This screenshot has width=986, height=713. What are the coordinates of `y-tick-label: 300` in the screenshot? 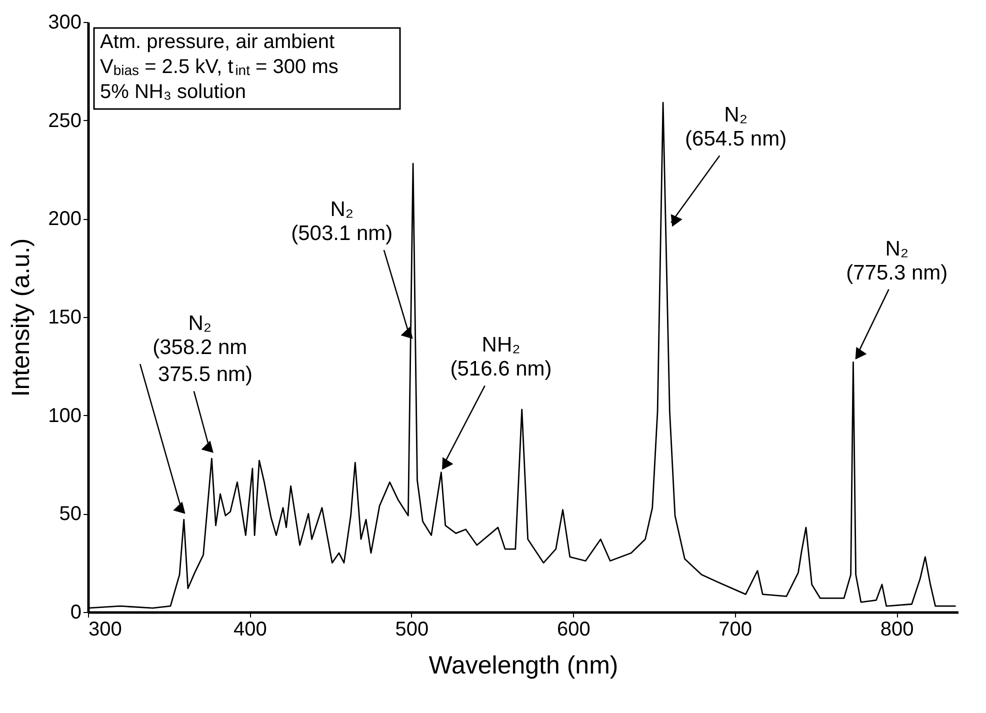 It's located at (65, 23).